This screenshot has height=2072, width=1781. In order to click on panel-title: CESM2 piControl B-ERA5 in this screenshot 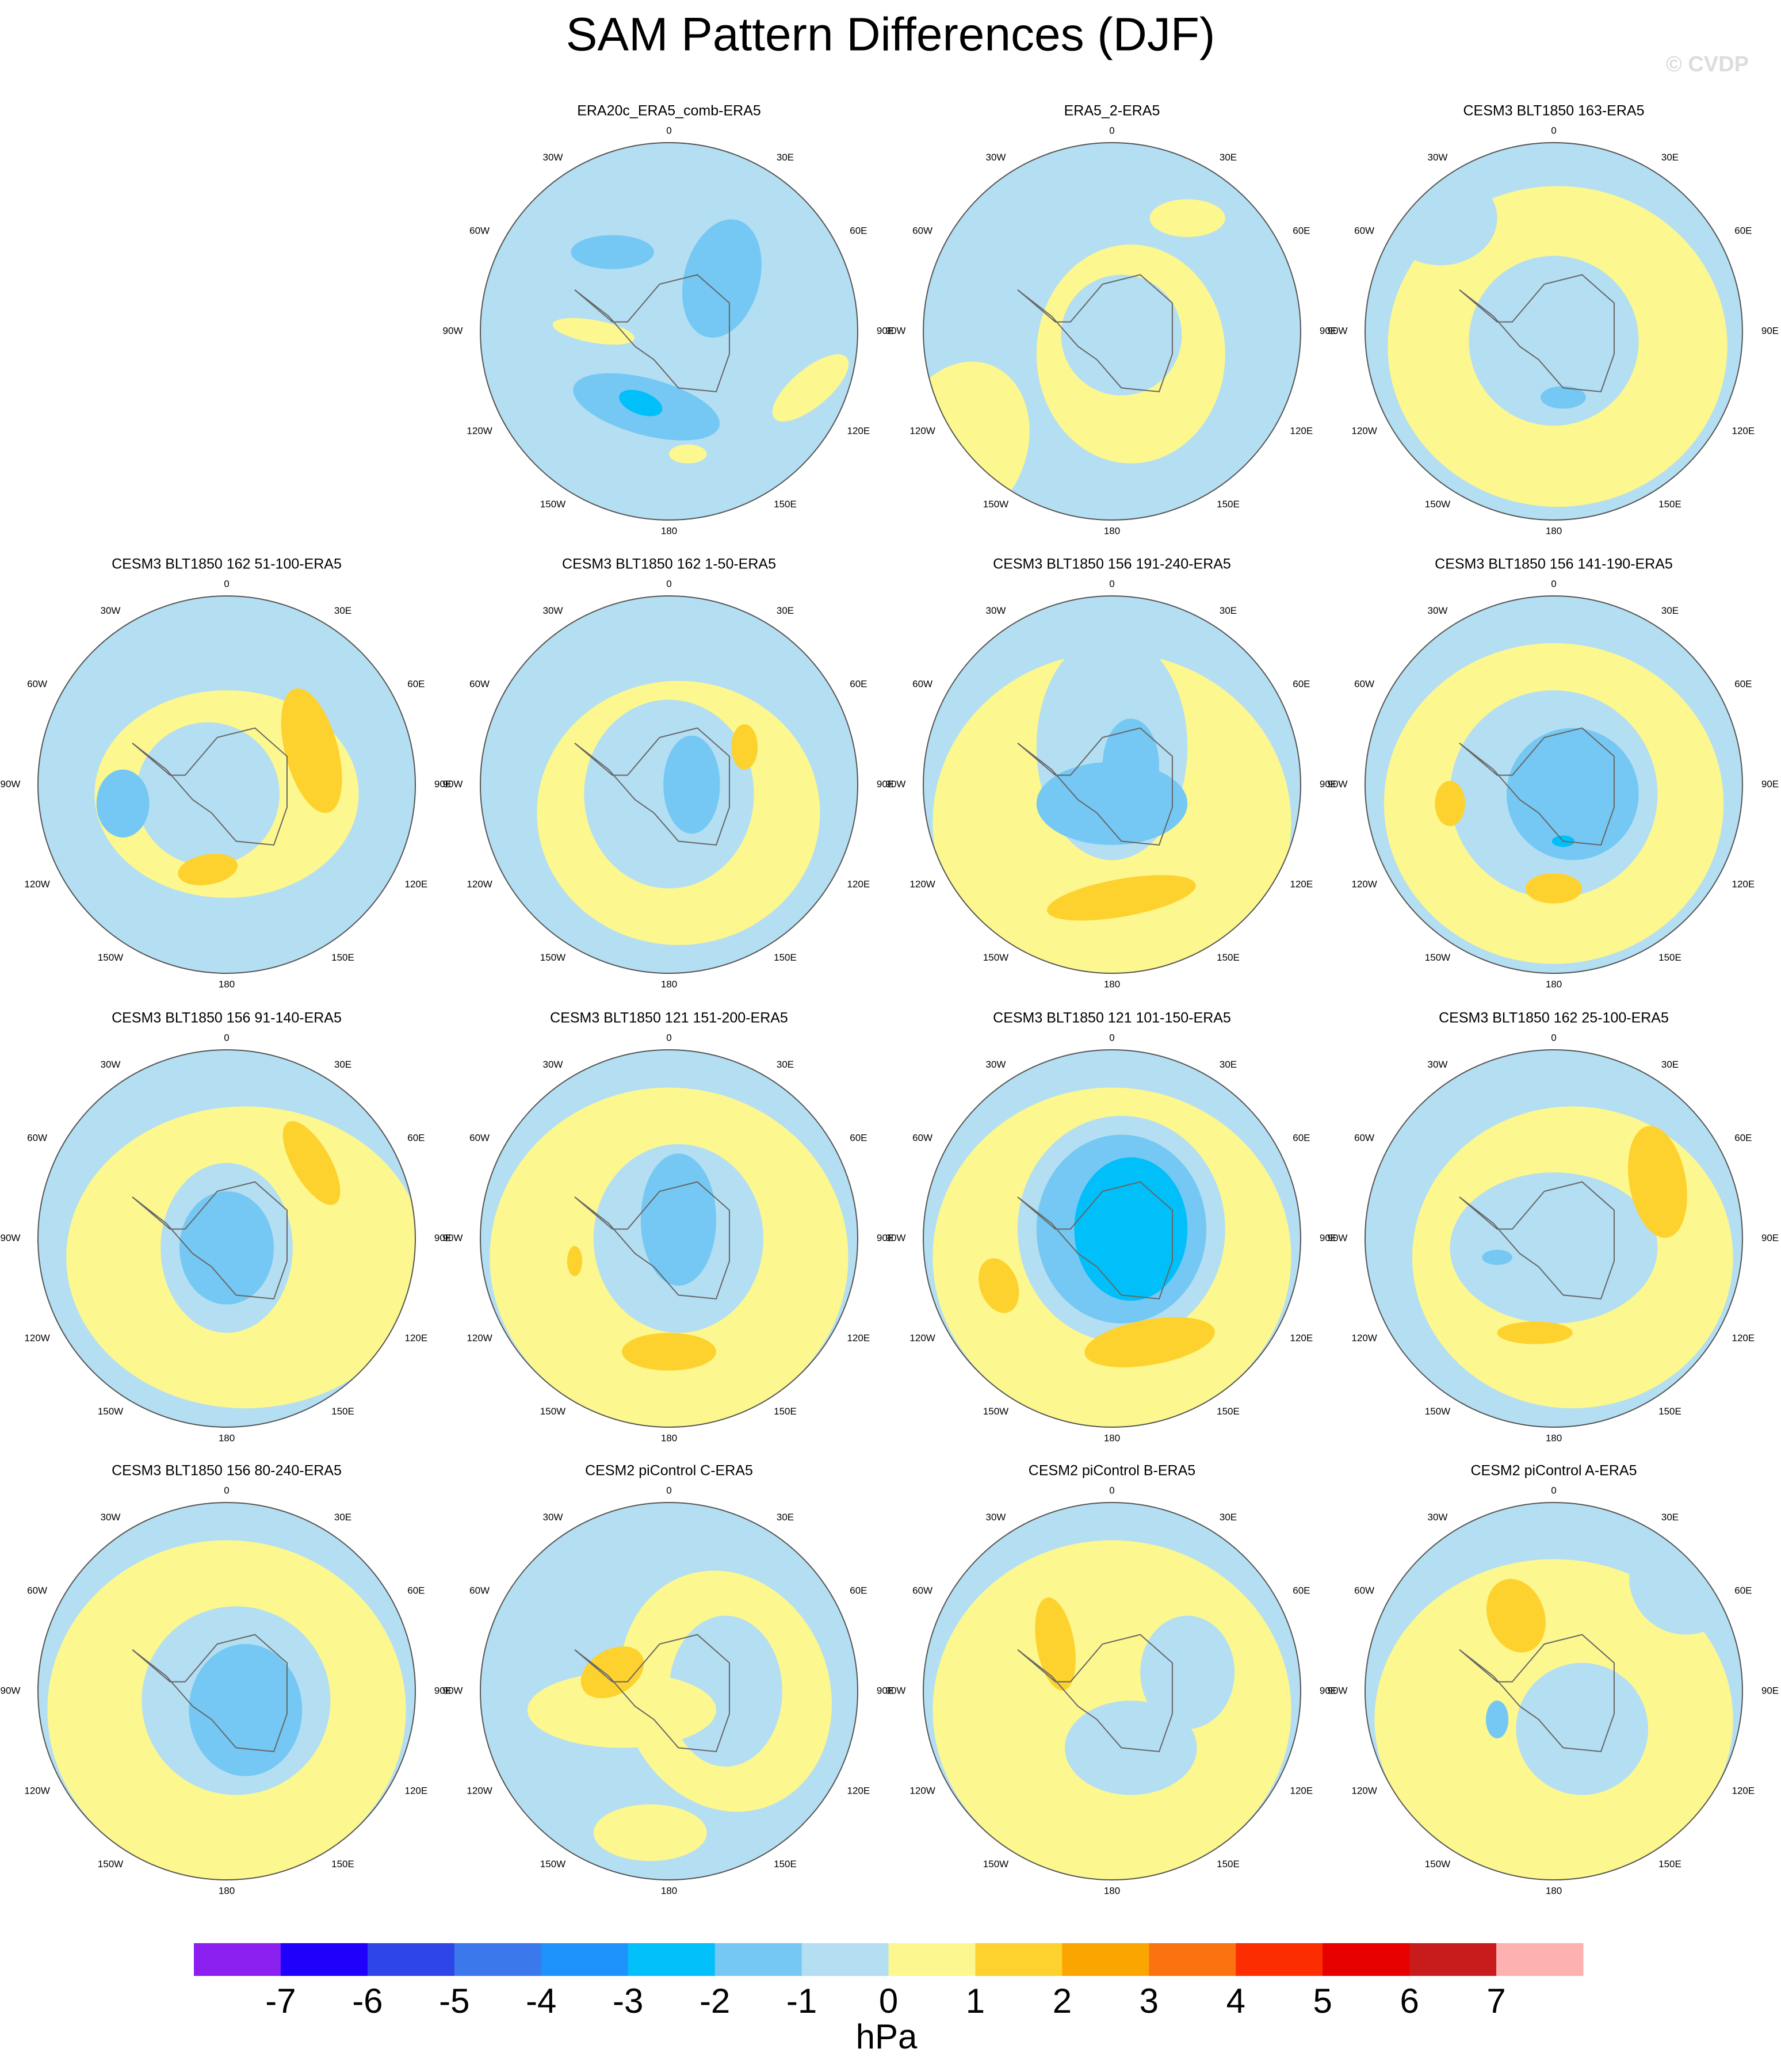, I will do `click(1112, 1471)`.